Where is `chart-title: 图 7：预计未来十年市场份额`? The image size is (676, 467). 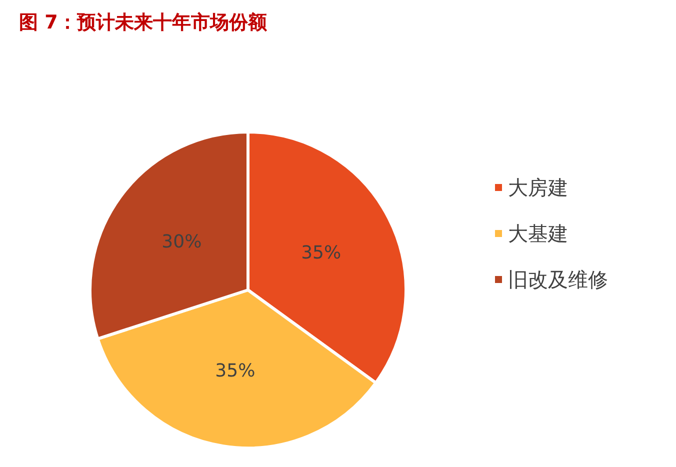 chart-title: 图 7：预计未来十年市场份额 is located at coordinates (143, 23).